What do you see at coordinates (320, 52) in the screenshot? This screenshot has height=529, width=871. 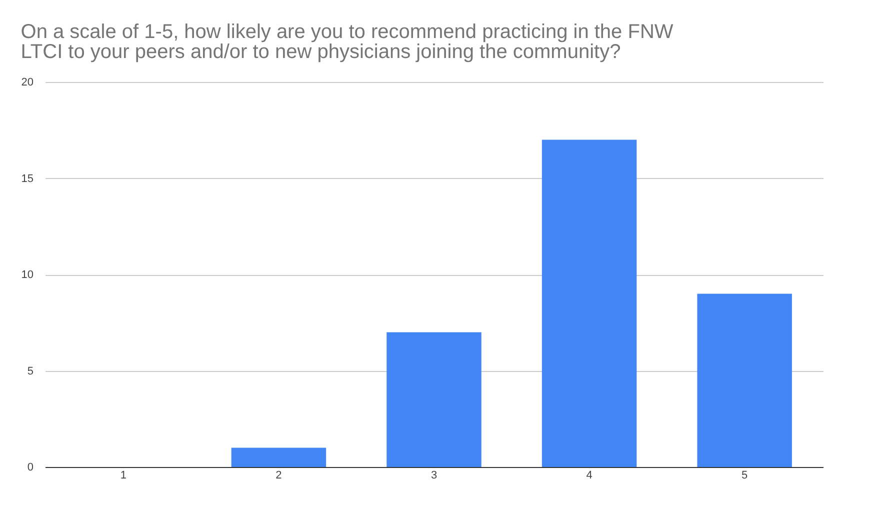 I see `text: LTCI to your peers and/or to new physicians joining the community?` at bounding box center [320, 52].